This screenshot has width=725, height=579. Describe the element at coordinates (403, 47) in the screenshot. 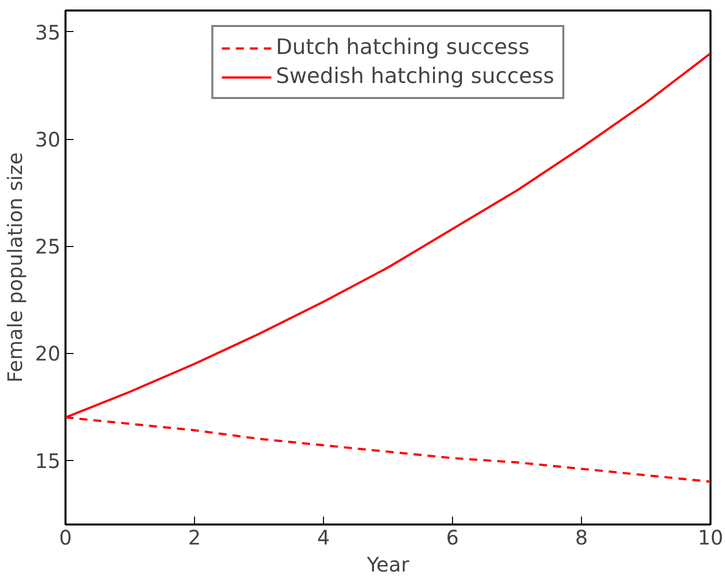

I see `legend-label: Dutch hatching success` at that location.